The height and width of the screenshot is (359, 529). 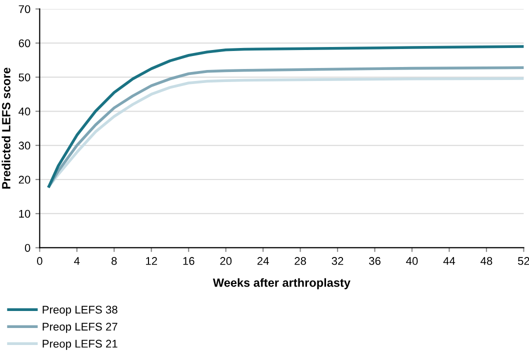 I want to click on y-tick-label: 10, so click(x=24, y=214).